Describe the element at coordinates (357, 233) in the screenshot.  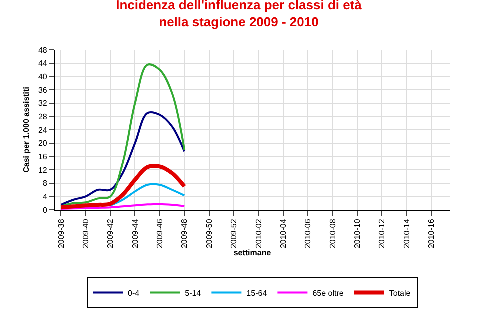
I see `x-tick-label: 2010-10` at that location.